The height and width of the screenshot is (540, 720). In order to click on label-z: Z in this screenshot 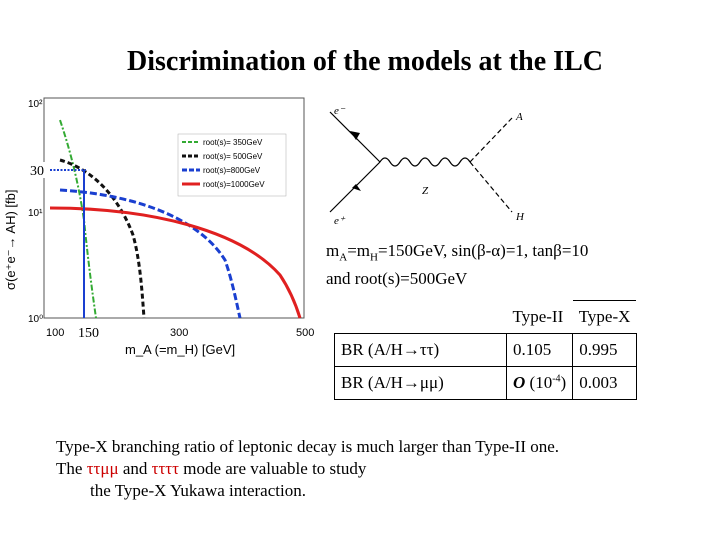, I will do `click(425, 191)`.